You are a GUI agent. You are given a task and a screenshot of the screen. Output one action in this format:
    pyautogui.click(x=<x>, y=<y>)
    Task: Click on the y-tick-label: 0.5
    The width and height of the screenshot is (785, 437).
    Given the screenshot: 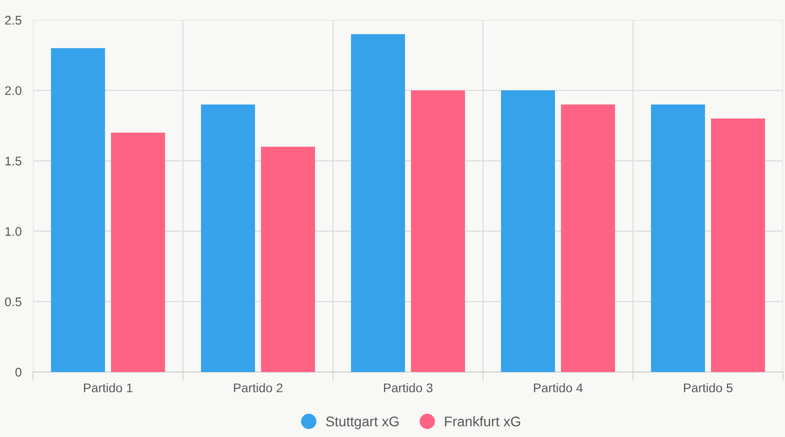 What is the action you would take?
    pyautogui.click(x=13, y=301)
    